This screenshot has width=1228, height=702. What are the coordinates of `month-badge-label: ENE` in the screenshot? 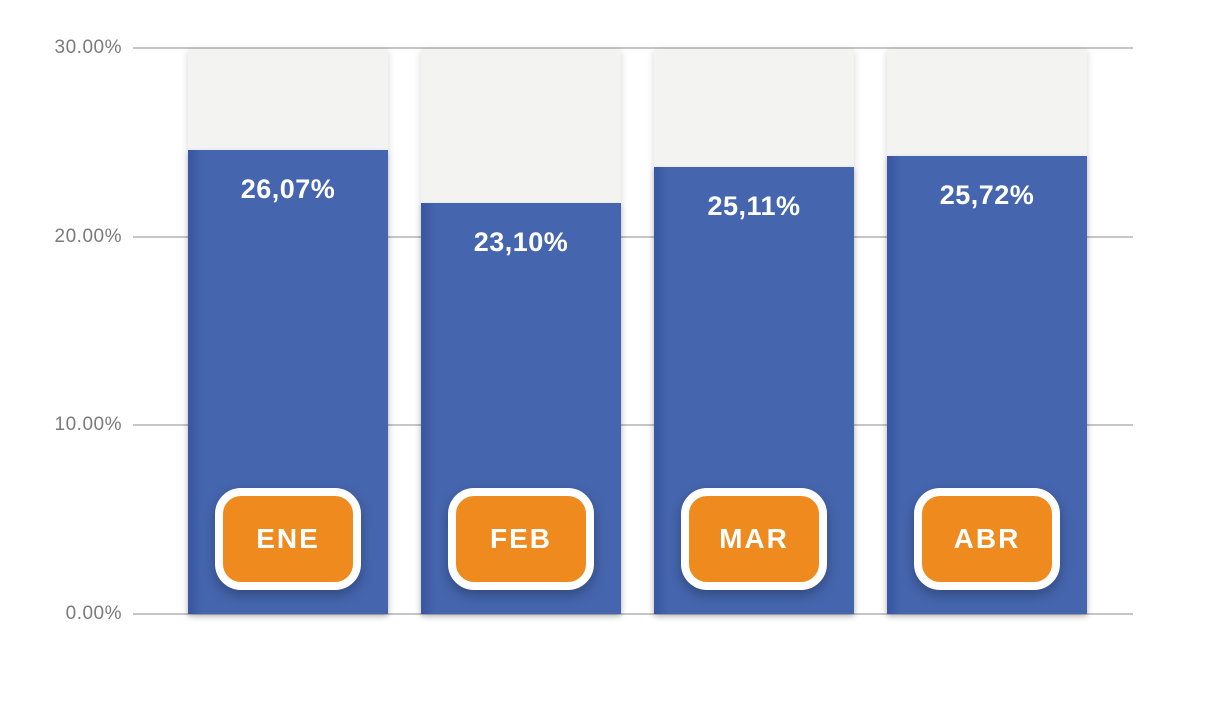 It's located at (288, 538).